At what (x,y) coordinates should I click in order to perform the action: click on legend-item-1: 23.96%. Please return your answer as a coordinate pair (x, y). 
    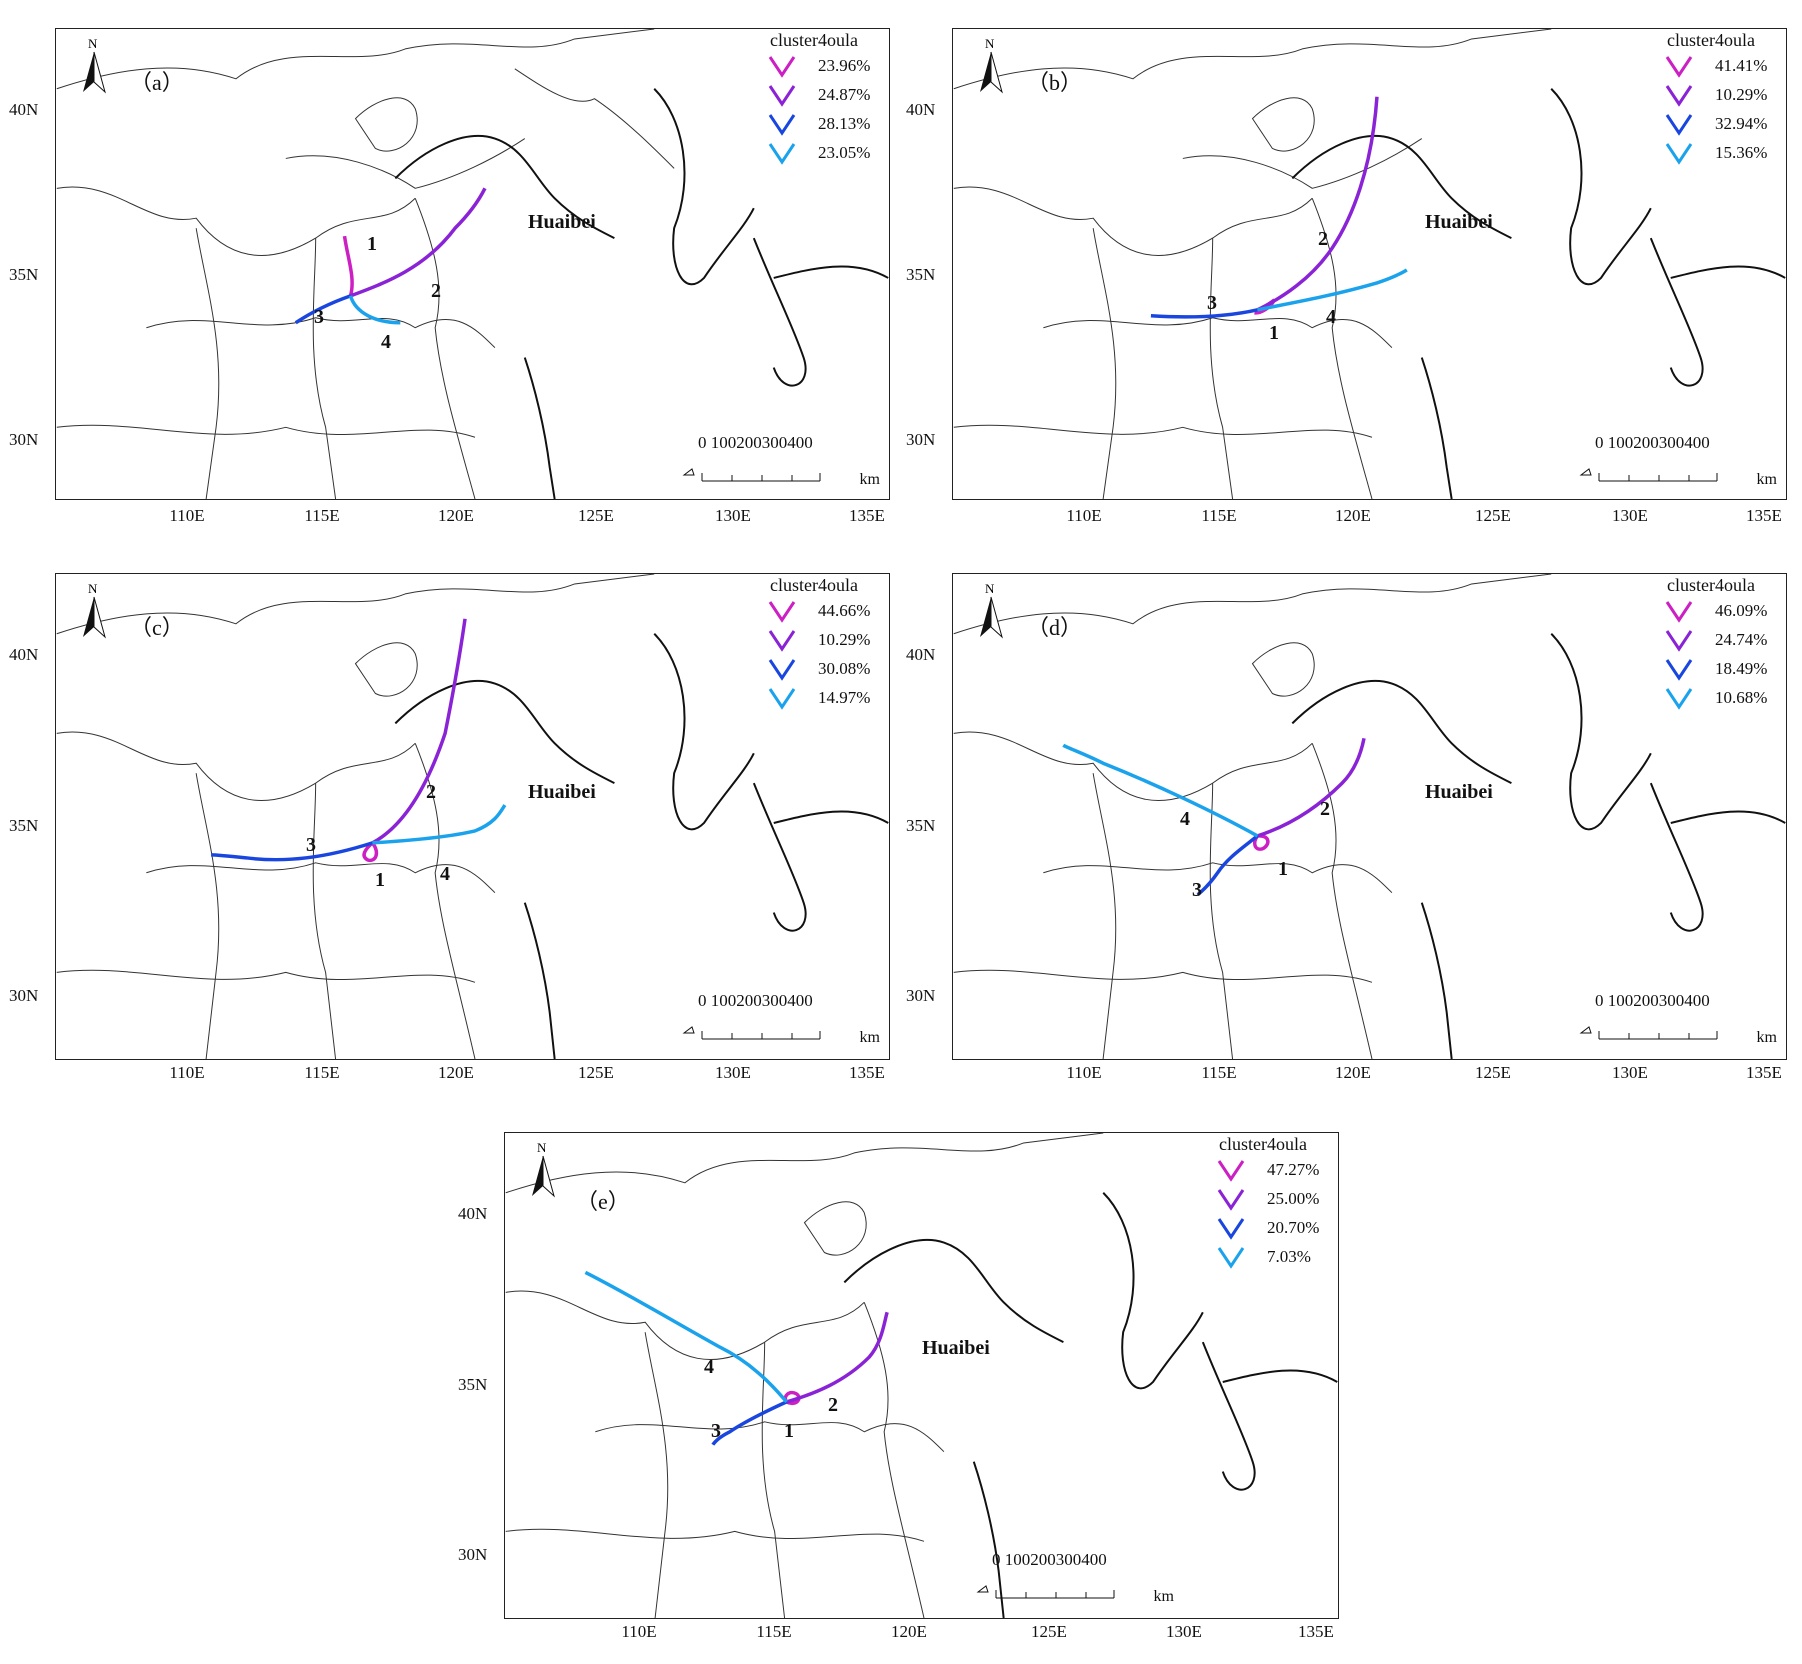
    Looking at the image, I should click on (825, 65).